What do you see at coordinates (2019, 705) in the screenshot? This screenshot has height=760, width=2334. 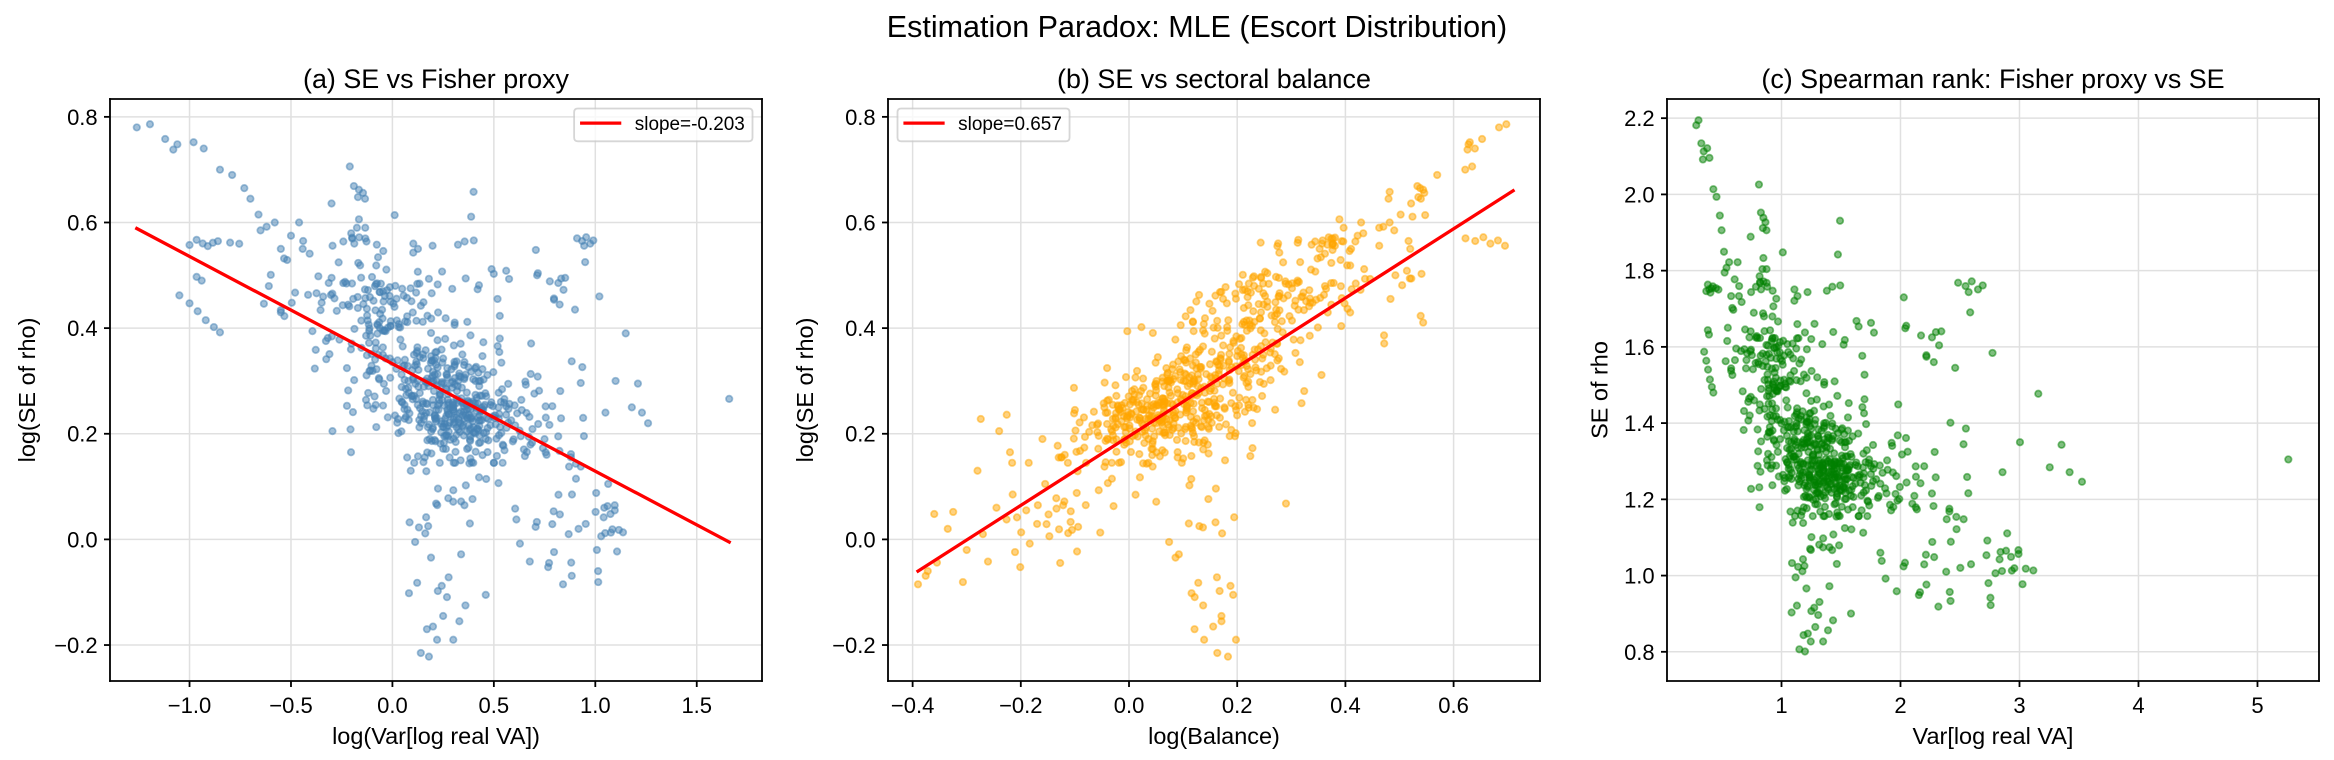 I see `svg-text: 3` at bounding box center [2019, 705].